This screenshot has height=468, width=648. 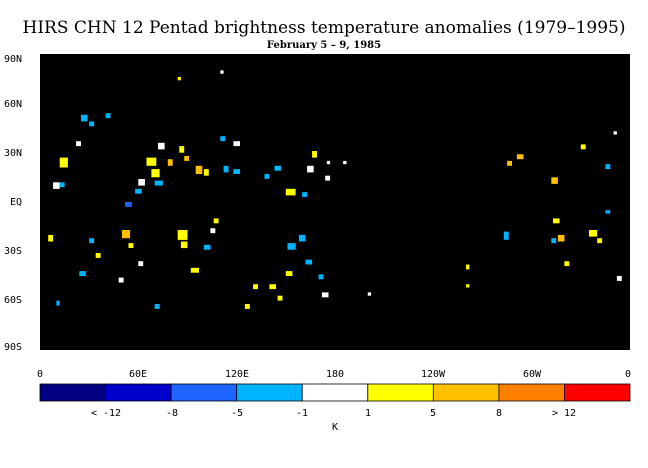 I want to click on colorbar-label-1: 1, so click(x=368, y=413).